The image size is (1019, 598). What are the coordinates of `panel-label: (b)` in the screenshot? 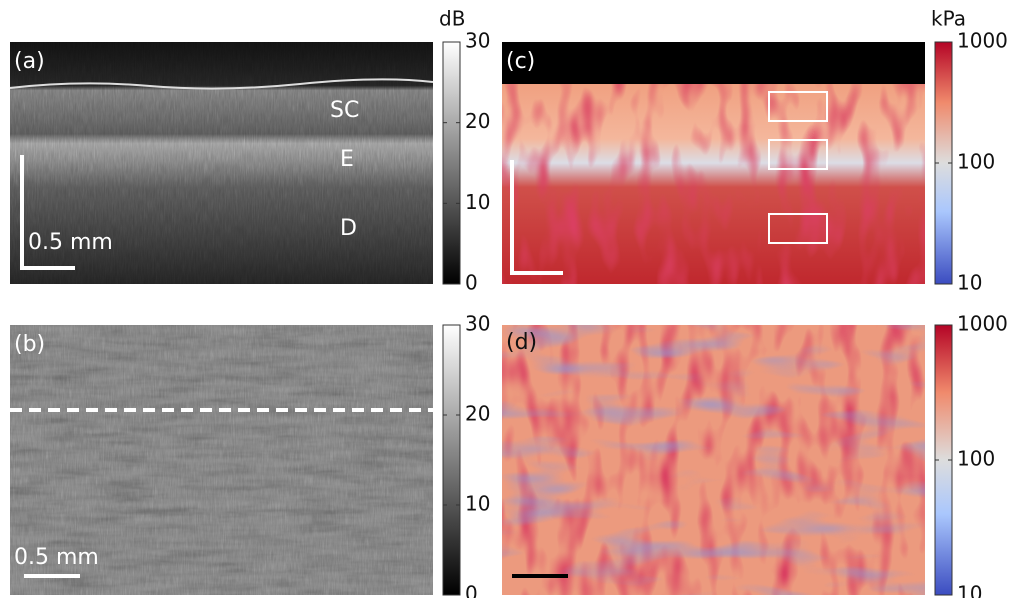 It's located at (29, 344).